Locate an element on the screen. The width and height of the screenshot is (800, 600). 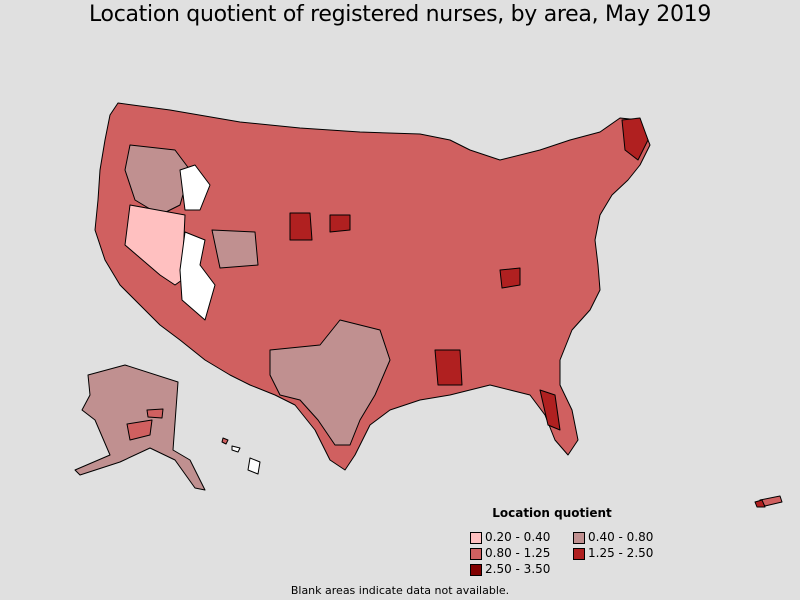
legend-title: Location quotient is located at coordinates (552, 513).